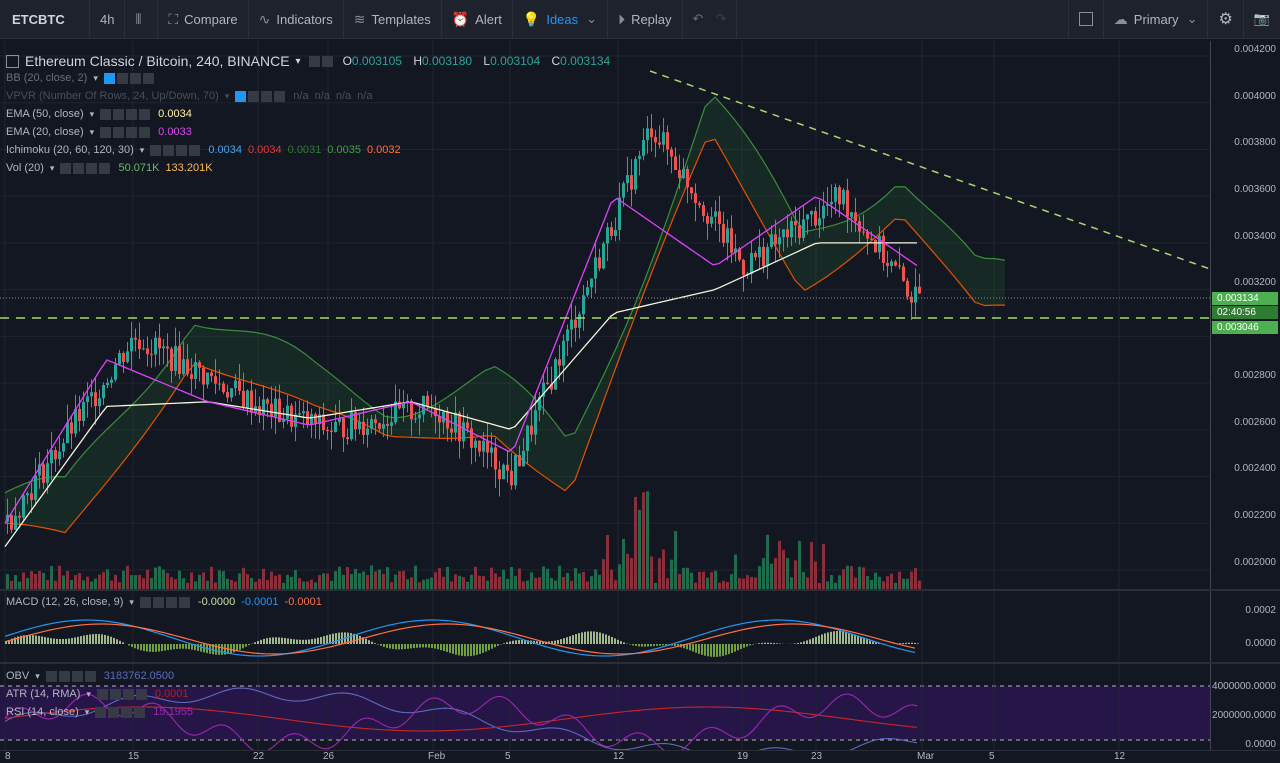 The height and width of the screenshot is (763, 1280). I want to click on indicator-name: VPVR (Number Of Rows, 24, Up/Down, 70), so click(112, 96).